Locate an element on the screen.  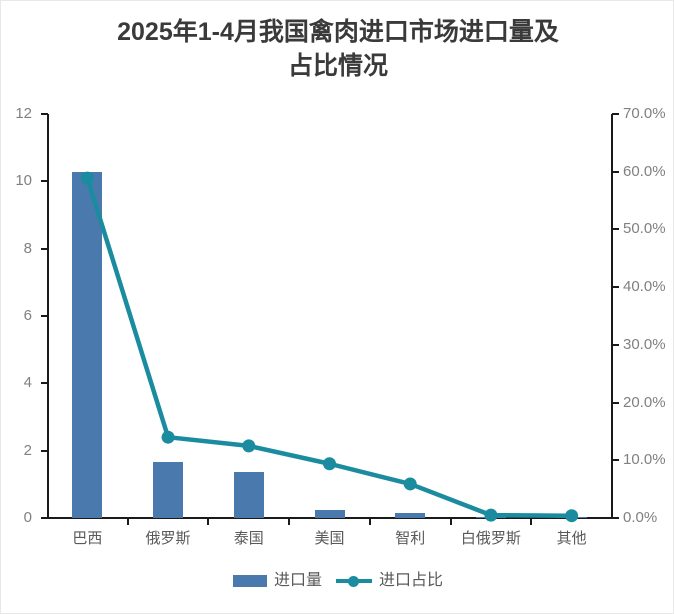
left-tick-label: 10 is located at coordinates (23, 181).